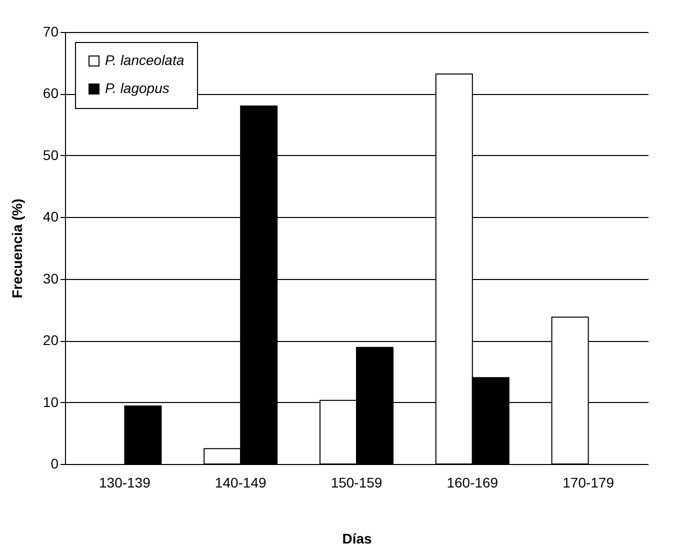  What do you see at coordinates (50, 340) in the screenshot?
I see `y-tick-label: 20` at bounding box center [50, 340].